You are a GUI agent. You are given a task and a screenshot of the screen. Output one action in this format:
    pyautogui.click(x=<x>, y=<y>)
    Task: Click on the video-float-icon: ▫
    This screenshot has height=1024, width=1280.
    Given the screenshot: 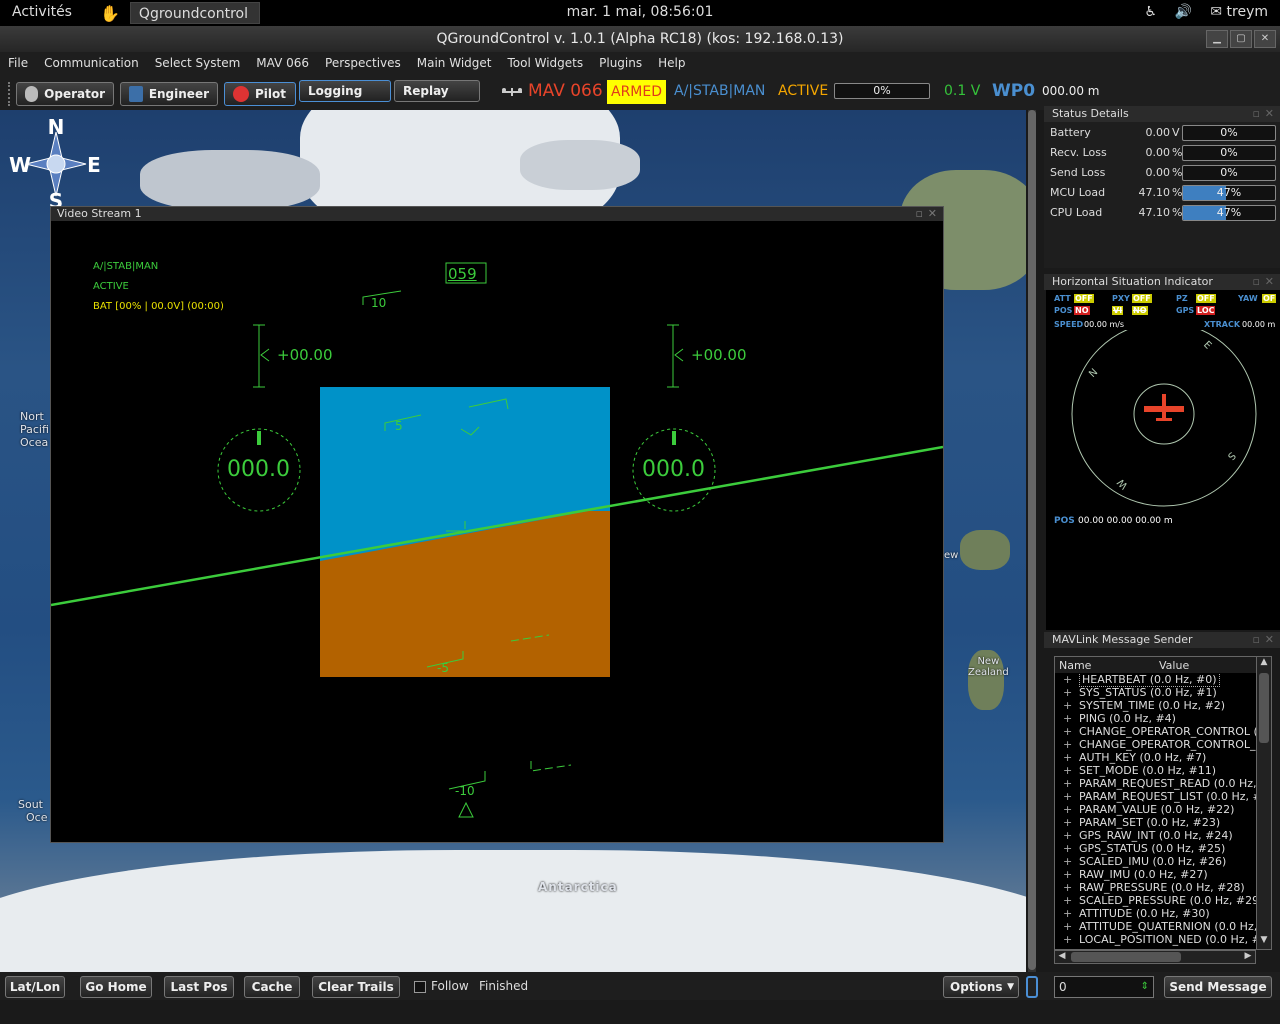 What is the action you would take?
    pyautogui.click(x=919, y=213)
    